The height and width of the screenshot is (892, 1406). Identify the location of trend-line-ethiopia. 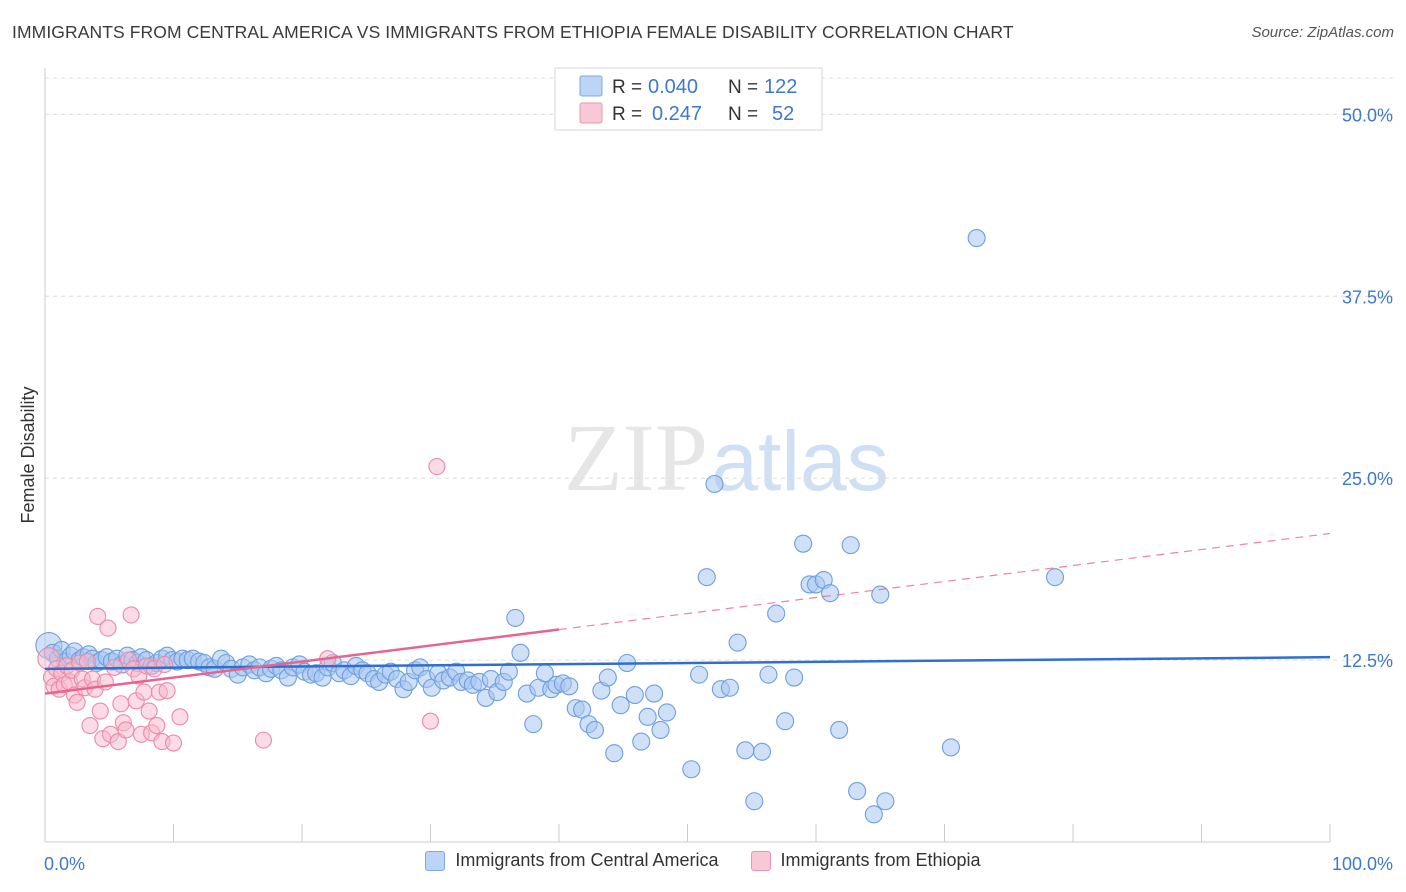
(302, 661).